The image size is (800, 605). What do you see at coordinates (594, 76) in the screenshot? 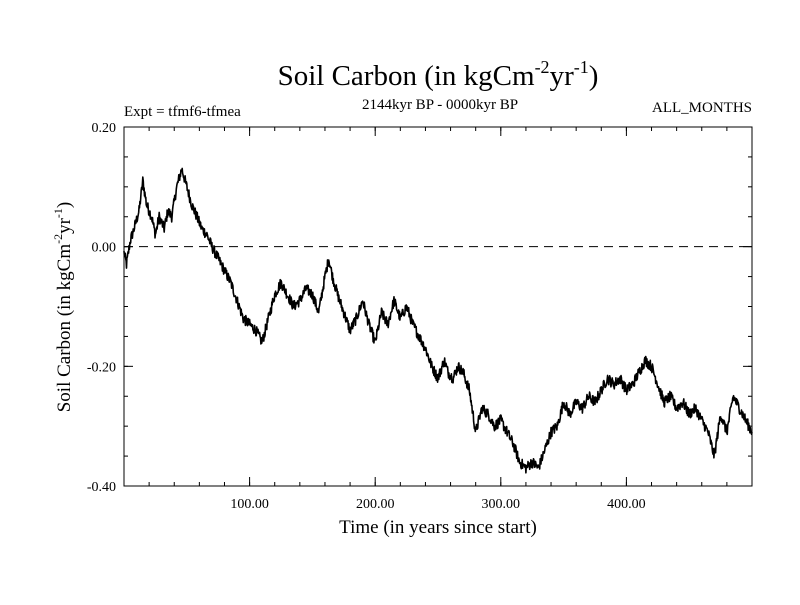
I see `chart-title-suffix: )` at bounding box center [594, 76].